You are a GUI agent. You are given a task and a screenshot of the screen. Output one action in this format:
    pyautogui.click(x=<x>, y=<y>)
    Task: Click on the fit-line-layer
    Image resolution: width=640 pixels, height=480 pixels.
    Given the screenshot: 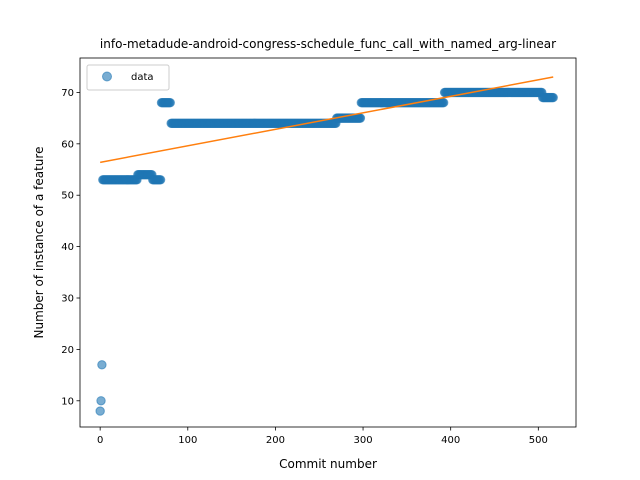 What is the action you would take?
    pyautogui.click(x=327, y=120)
    